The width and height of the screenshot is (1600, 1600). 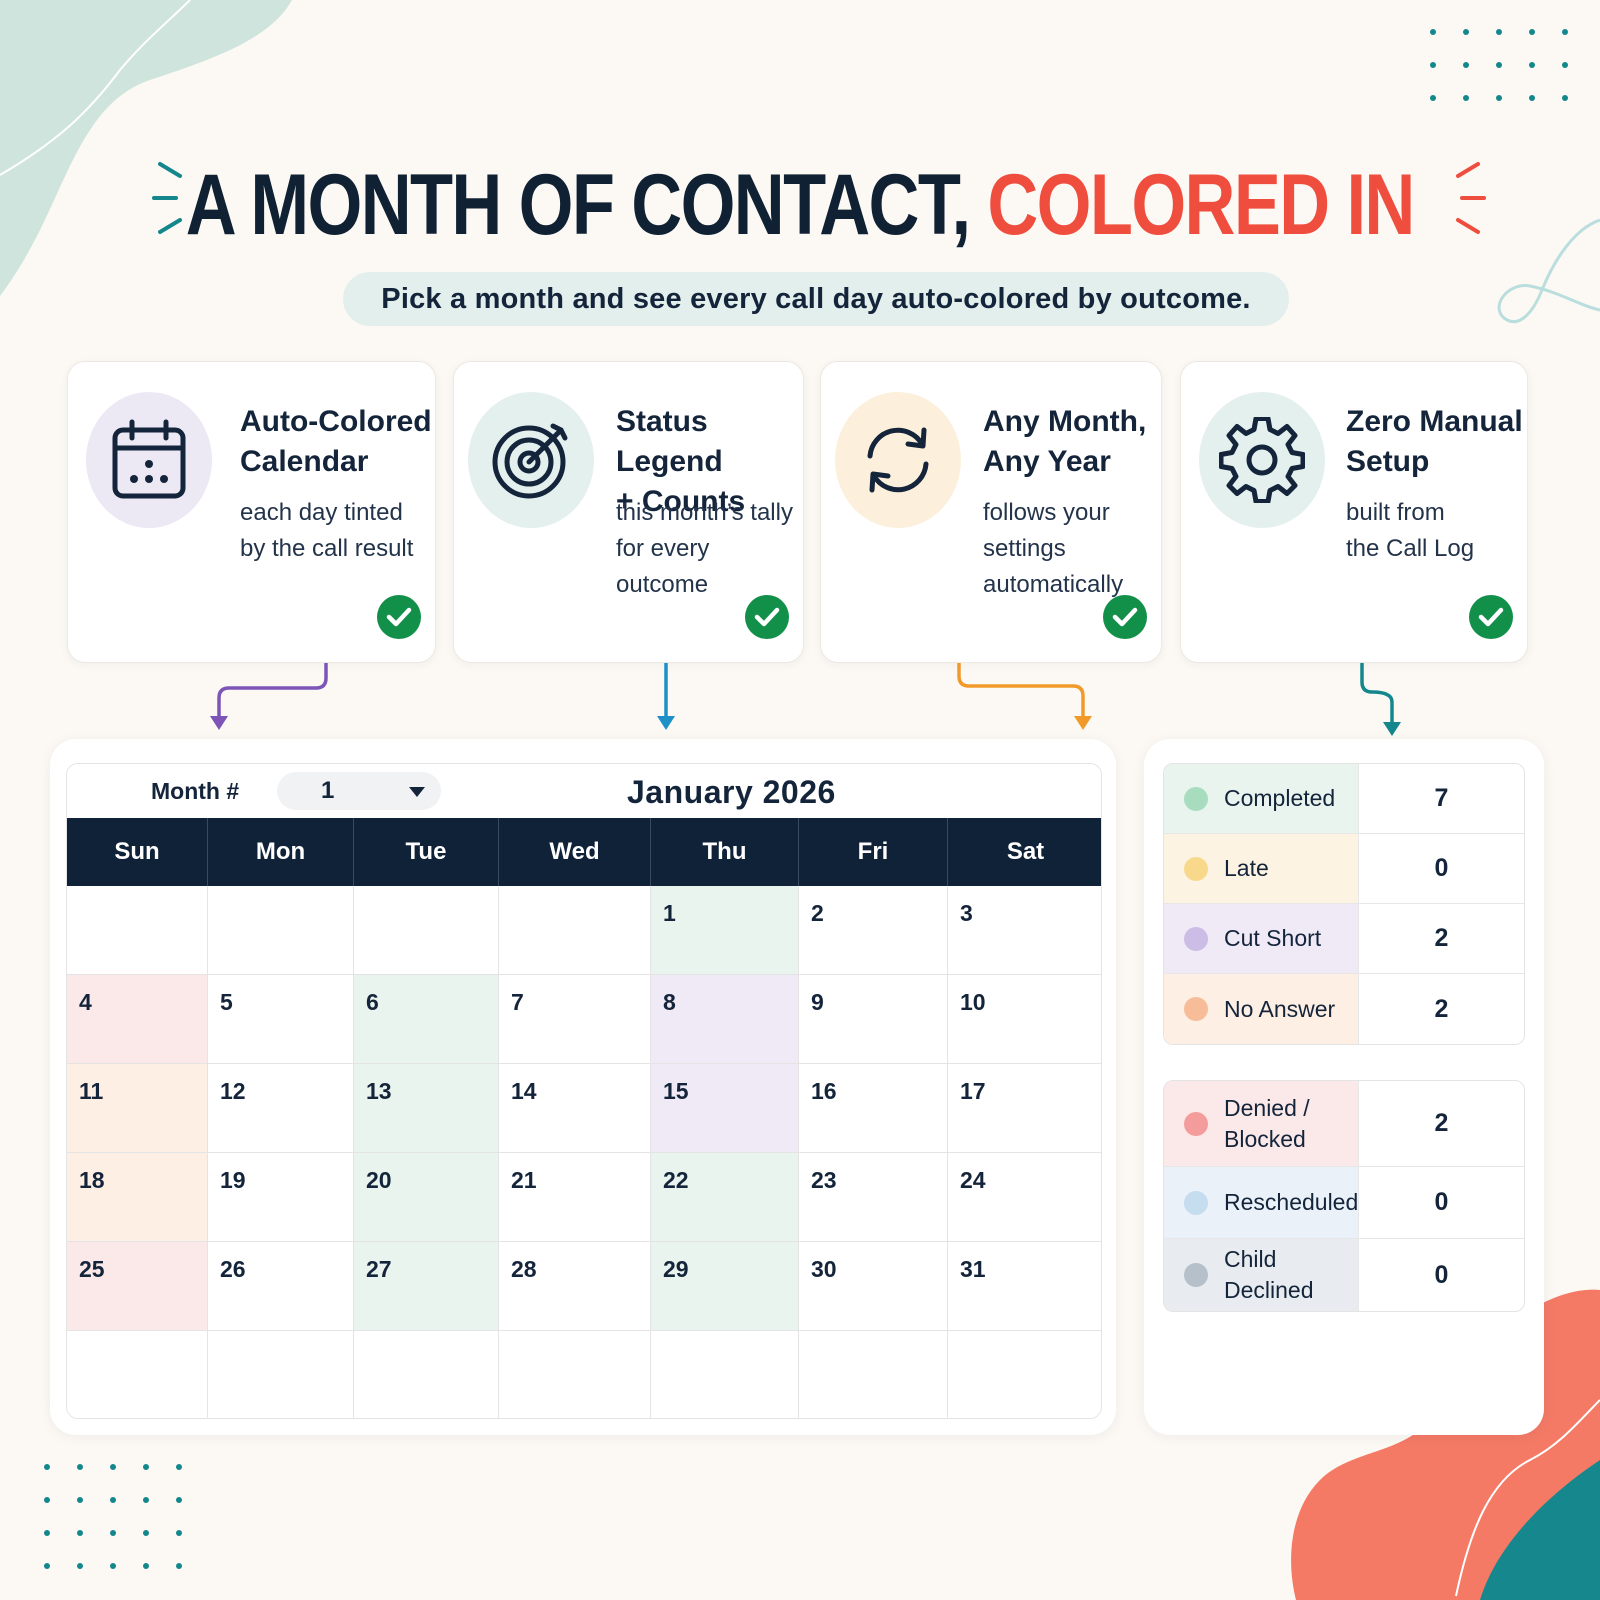 I want to click on calendar-day-cell: 11, so click(x=137, y=1108).